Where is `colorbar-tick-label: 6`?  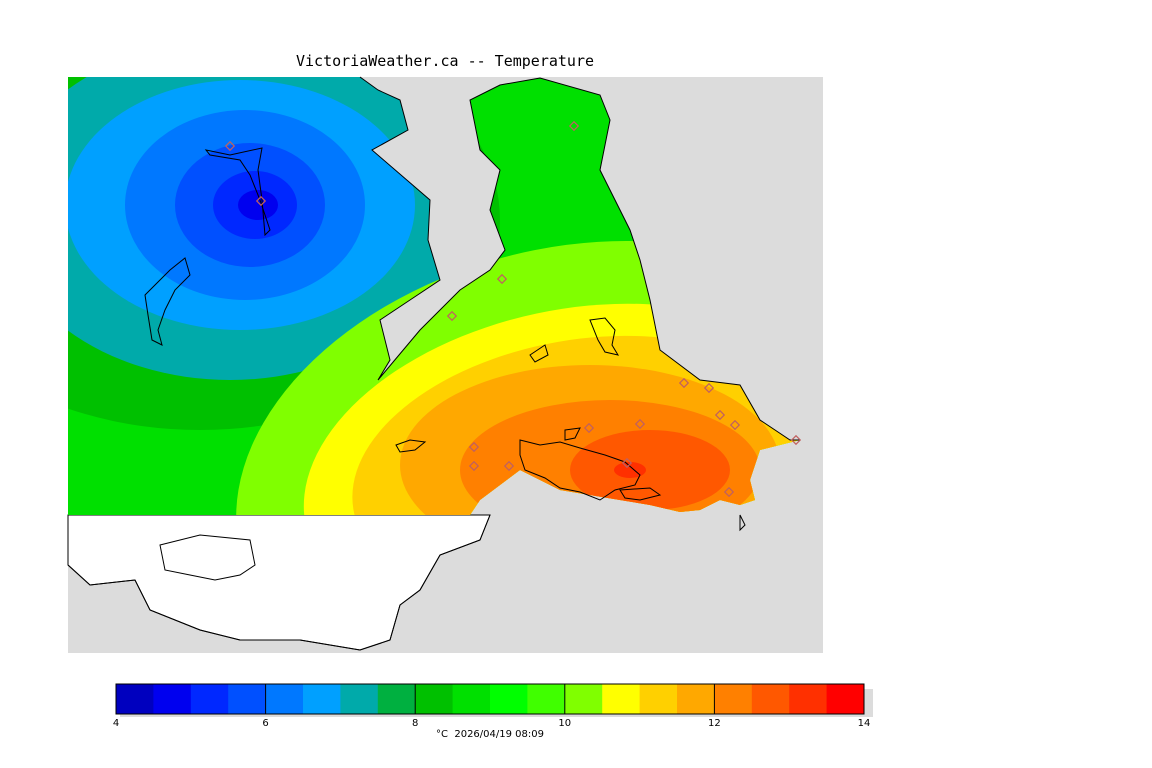
colorbar-tick-label: 6 is located at coordinates (265, 723).